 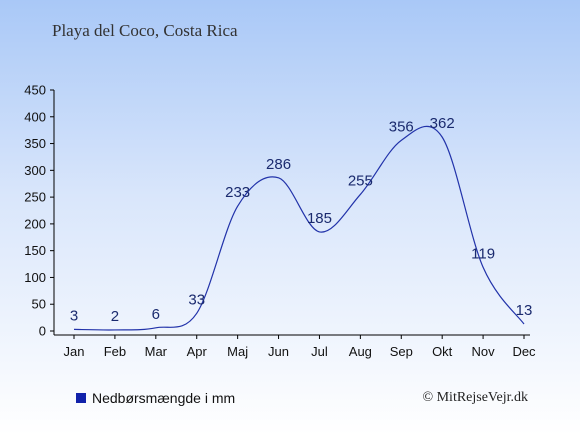 I want to click on y-tick-label: 200, so click(x=35, y=223).